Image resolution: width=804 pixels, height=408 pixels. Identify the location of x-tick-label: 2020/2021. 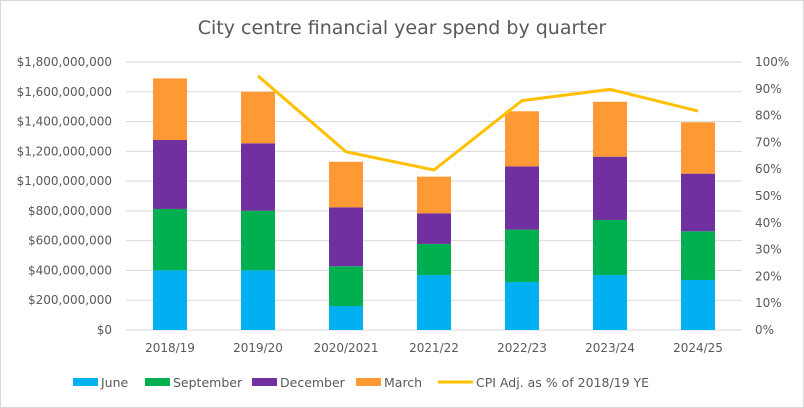
(345, 348).